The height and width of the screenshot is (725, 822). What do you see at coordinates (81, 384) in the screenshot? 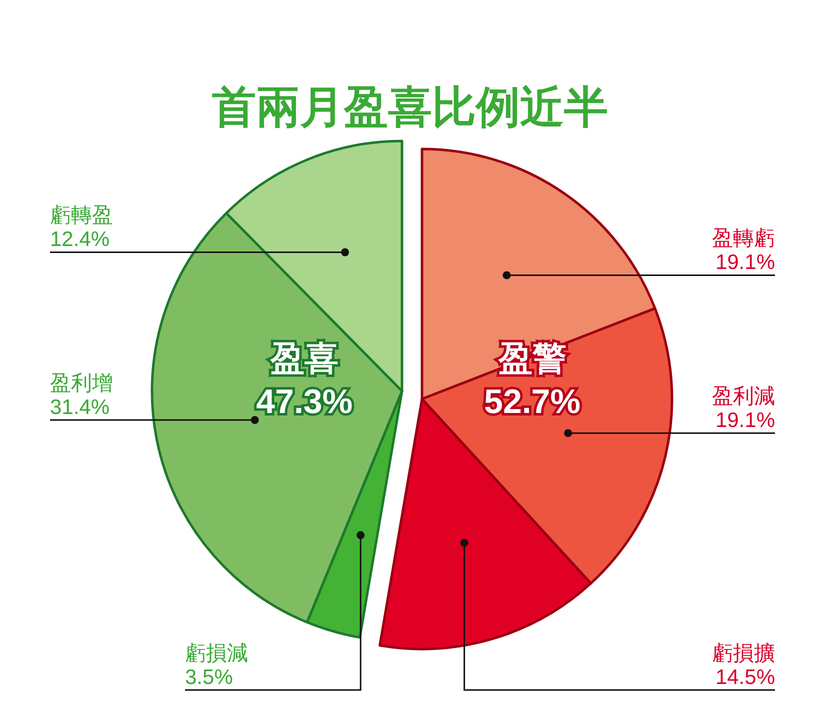
I see `slice-label: 盈利增` at bounding box center [81, 384].